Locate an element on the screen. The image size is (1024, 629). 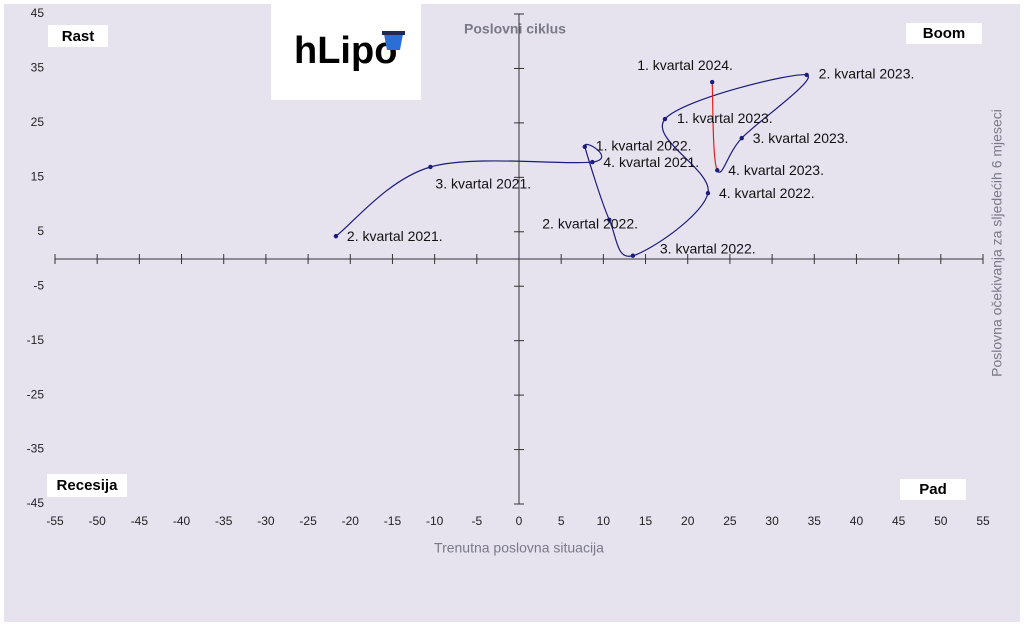
x-tick-label: 30 is located at coordinates (772, 521).